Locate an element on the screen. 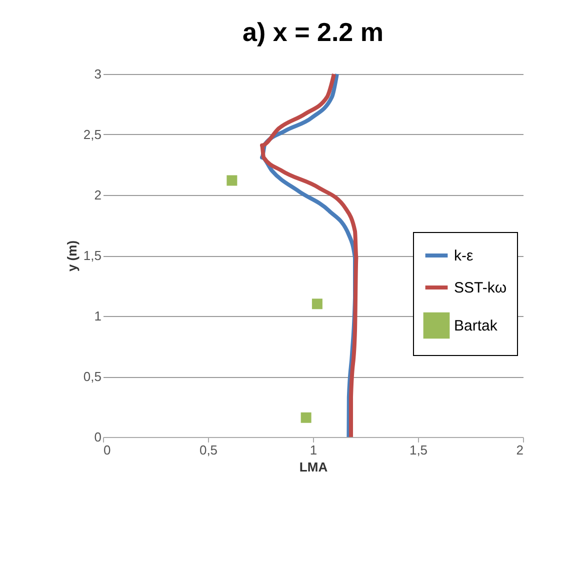 This screenshot has width=569, height=564. x-tick-label: 1,5 is located at coordinates (418, 450).